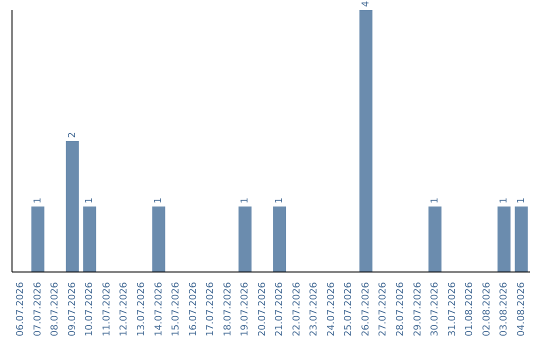 The height and width of the screenshot is (340, 540). I want to click on x-tick-label: 23.07.2026, so click(314, 309).